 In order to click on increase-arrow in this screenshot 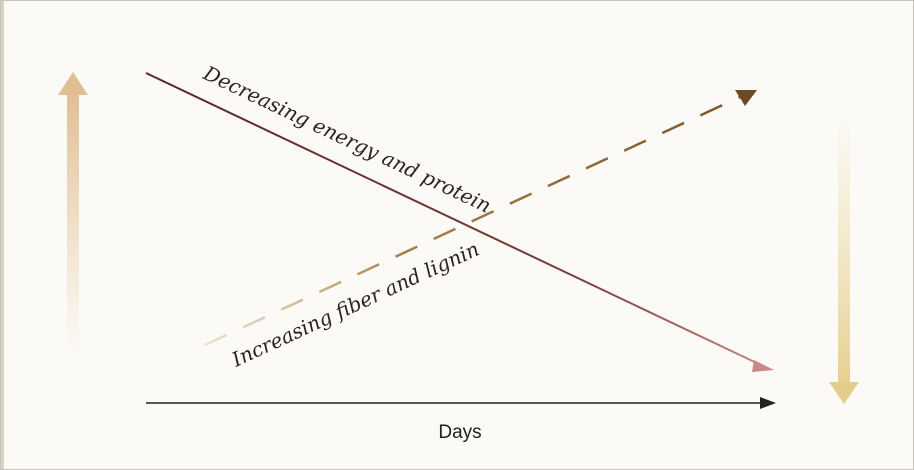, I will do `click(73, 213)`.